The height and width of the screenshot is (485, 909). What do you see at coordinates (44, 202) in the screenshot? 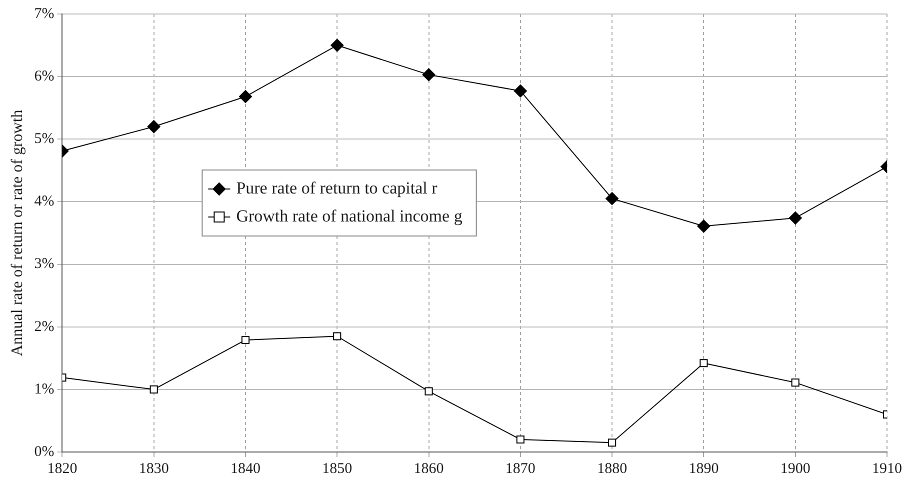
I see `y-tick-label: 4%` at bounding box center [44, 202].